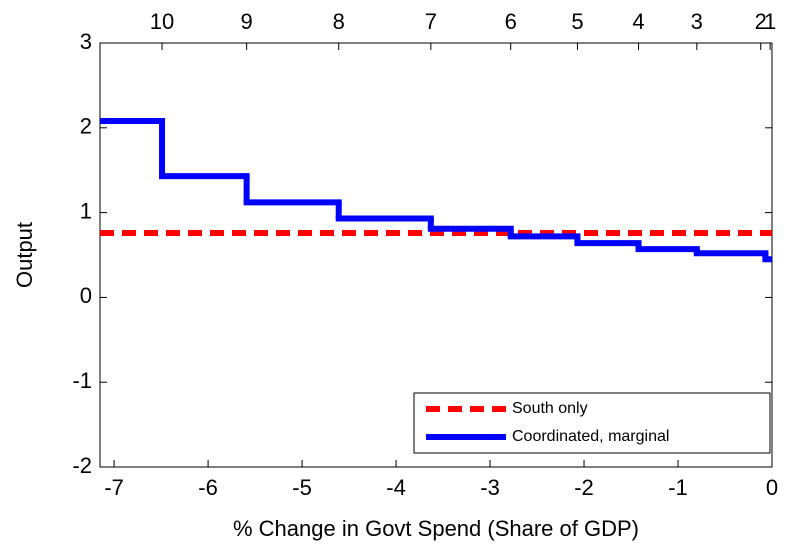 Image resolution: width=786 pixels, height=548 pixels. What do you see at coordinates (82, 465) in the screenshot?
I see `y-tick-label: -2` at bounding box center [82, 465].